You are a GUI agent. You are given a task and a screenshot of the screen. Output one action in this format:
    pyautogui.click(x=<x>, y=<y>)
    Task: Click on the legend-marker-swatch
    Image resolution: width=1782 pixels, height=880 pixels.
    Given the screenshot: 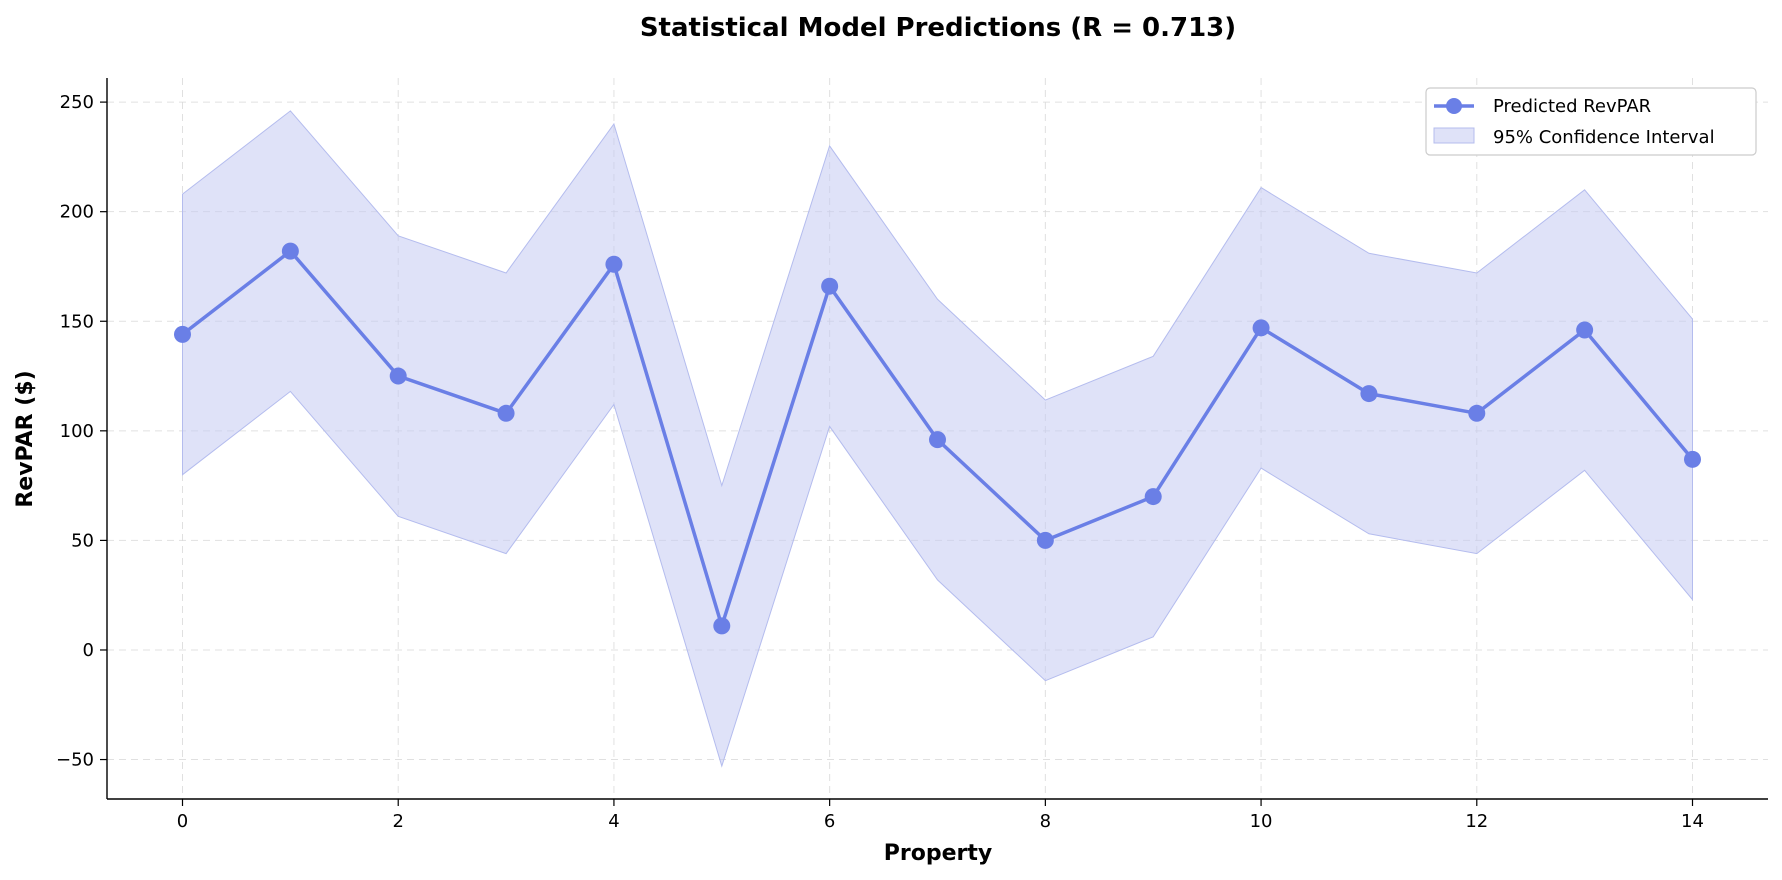 What is the action you would take?
    pyautogui.click(x=1454, y=106)
    